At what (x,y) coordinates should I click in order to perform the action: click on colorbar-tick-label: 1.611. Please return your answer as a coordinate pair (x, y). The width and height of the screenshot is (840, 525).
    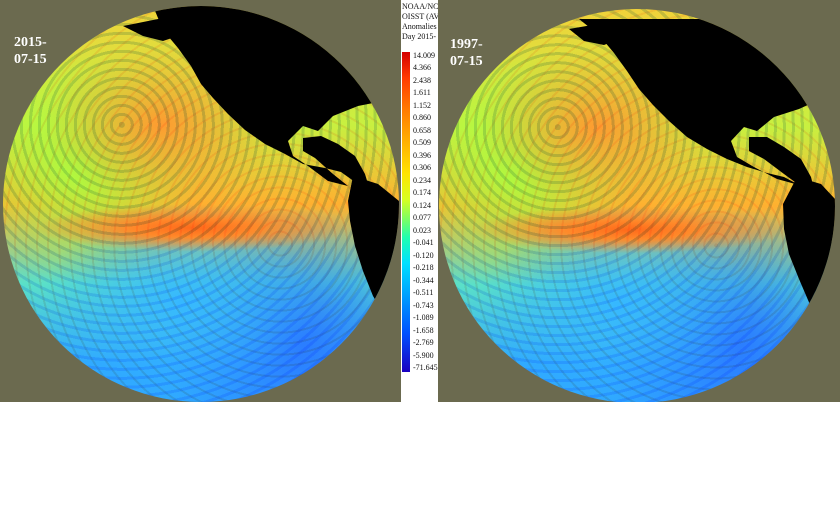
    Looking at the image, I should click on (422, 93).